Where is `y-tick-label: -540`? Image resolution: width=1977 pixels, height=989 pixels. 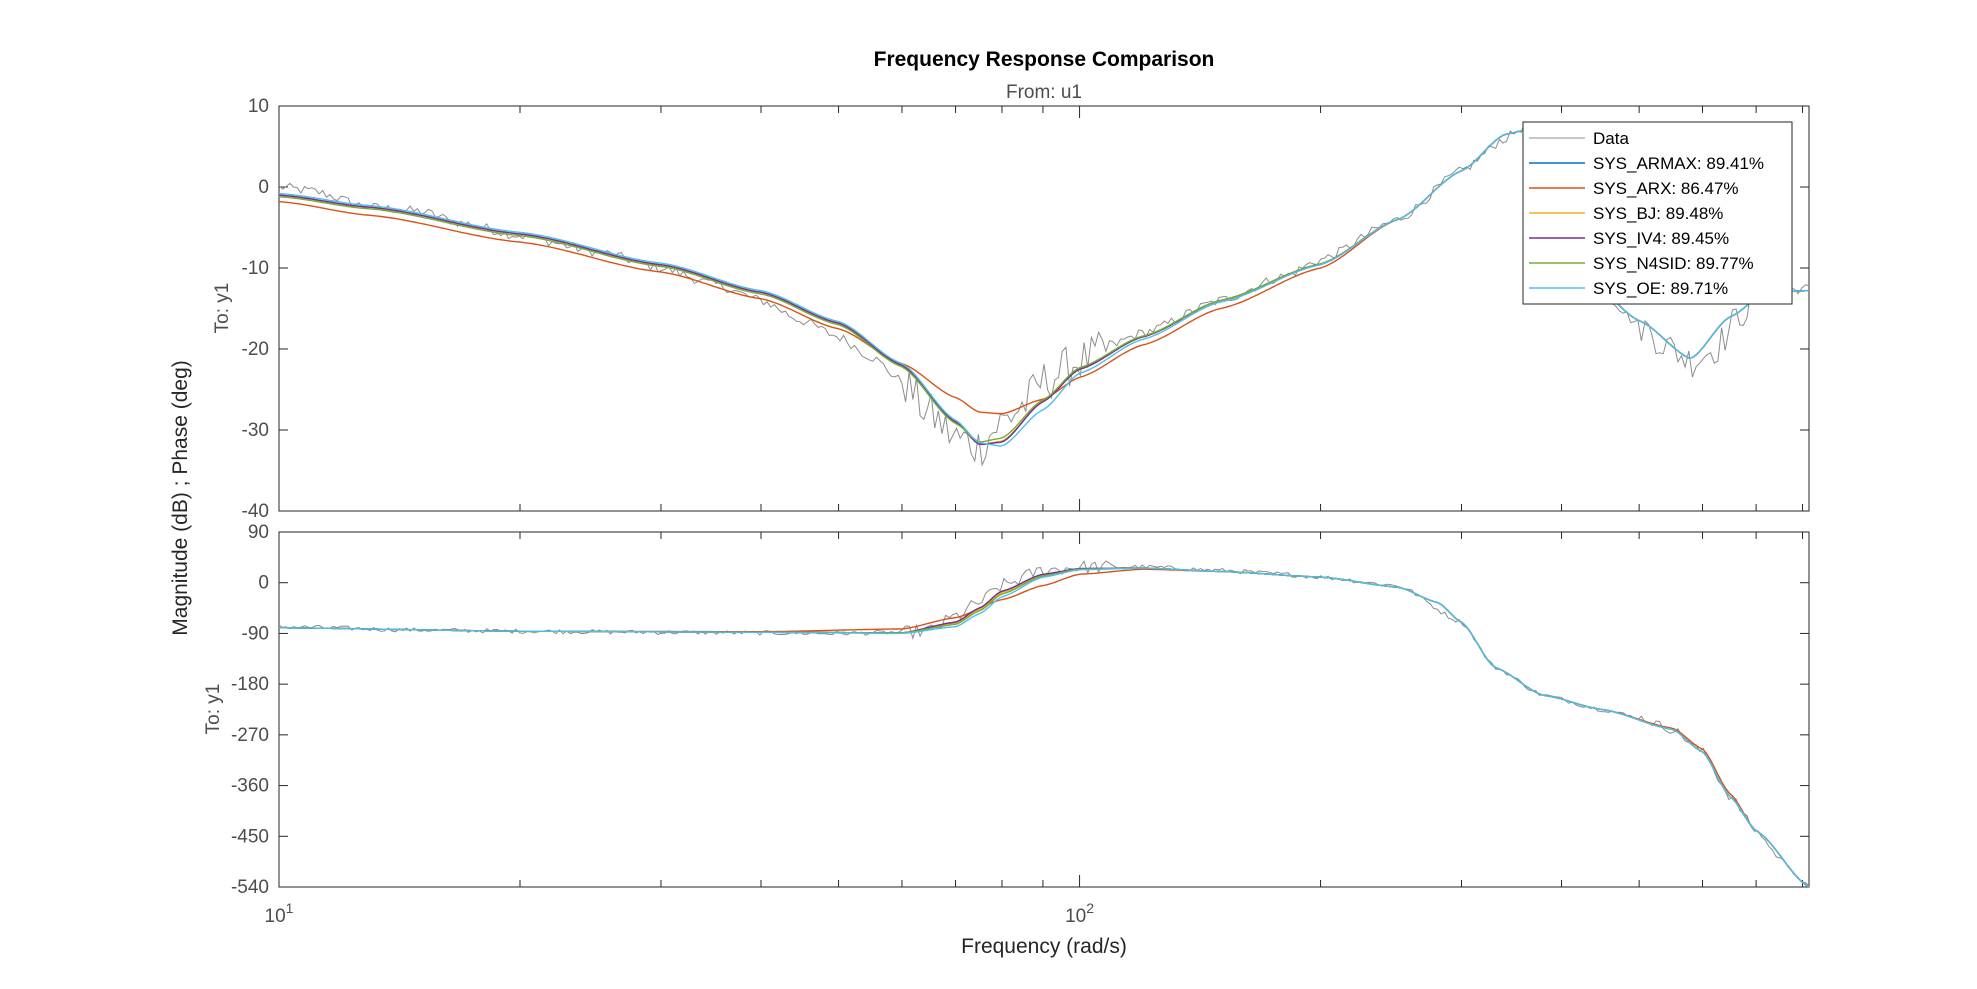 y-tick-label: -540 is located at coordinates (250, 887).